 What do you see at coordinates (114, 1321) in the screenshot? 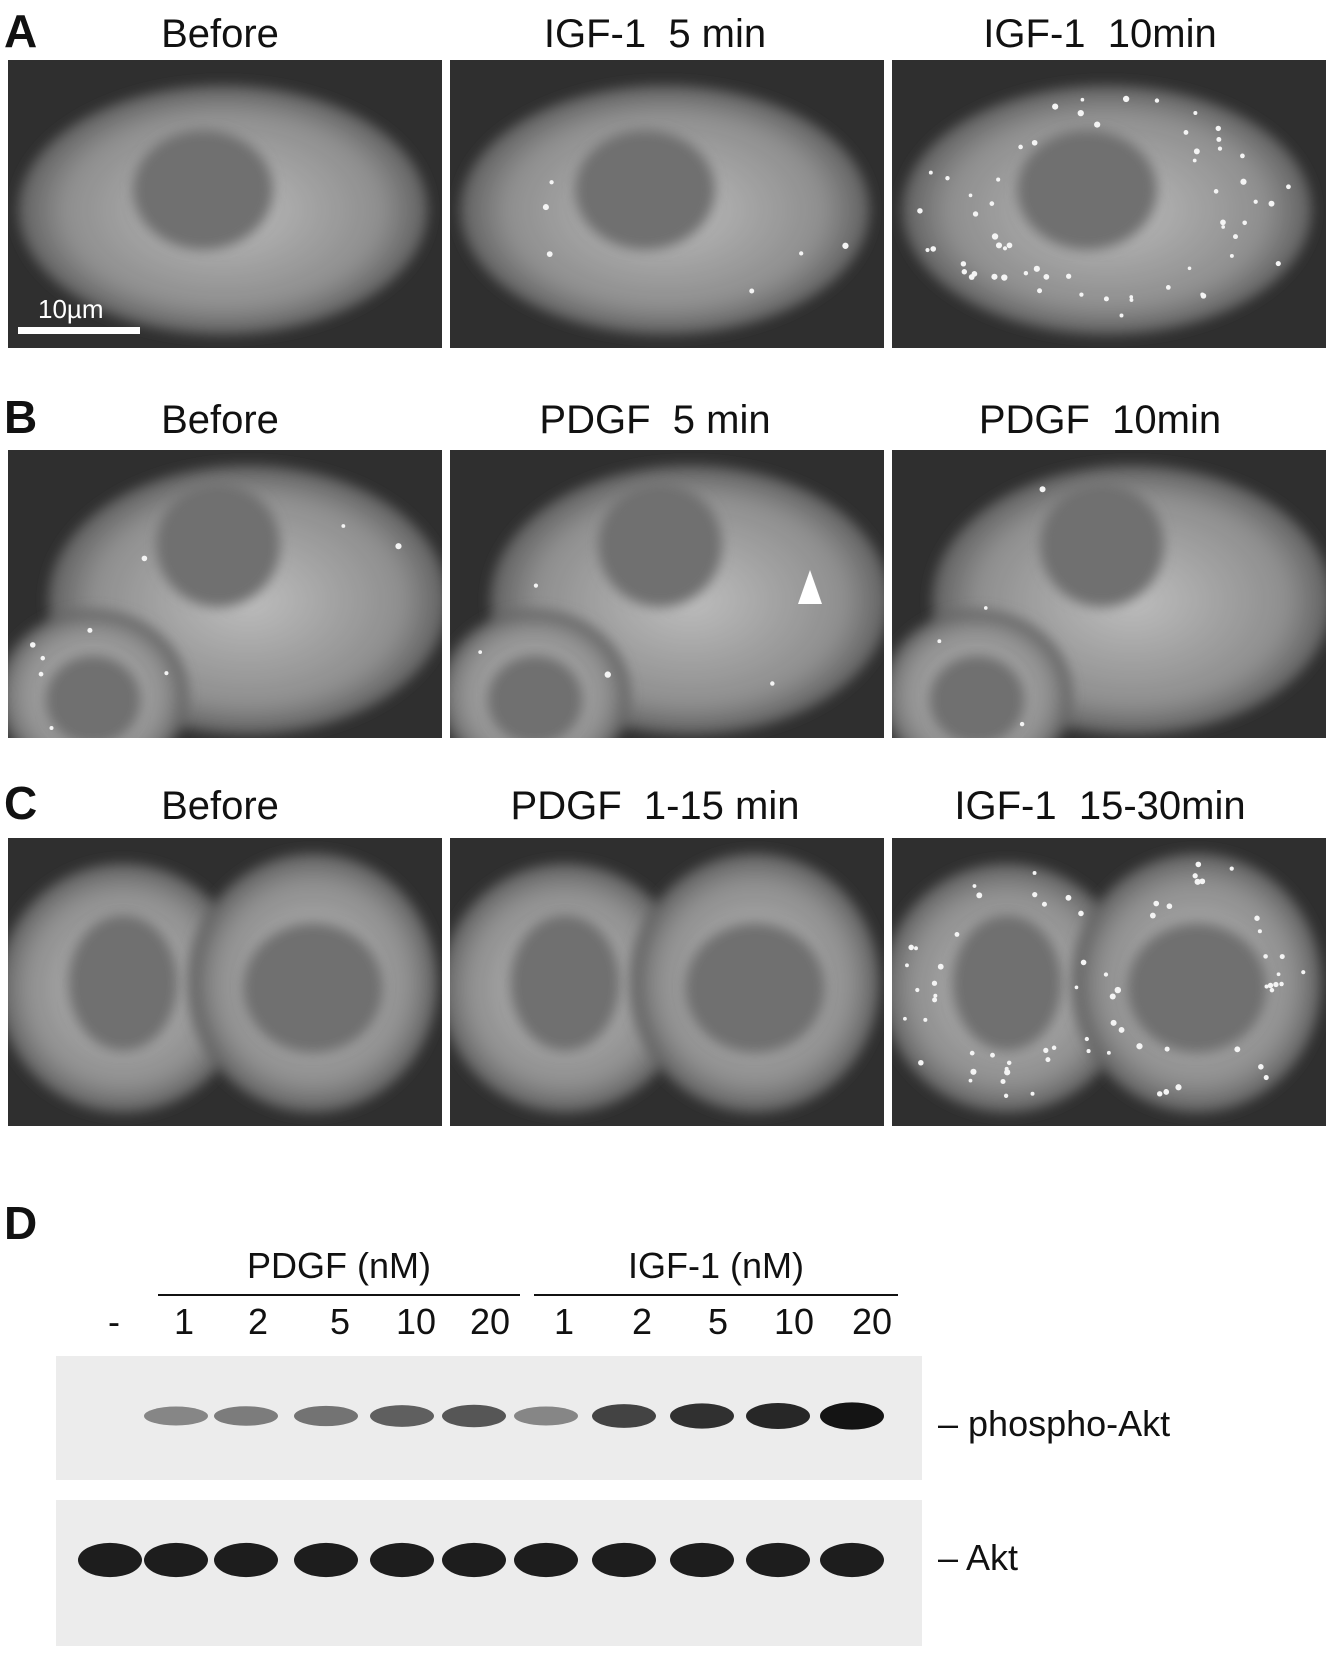
I see `lane-label-control: -` at bounding box center [114, 1321].